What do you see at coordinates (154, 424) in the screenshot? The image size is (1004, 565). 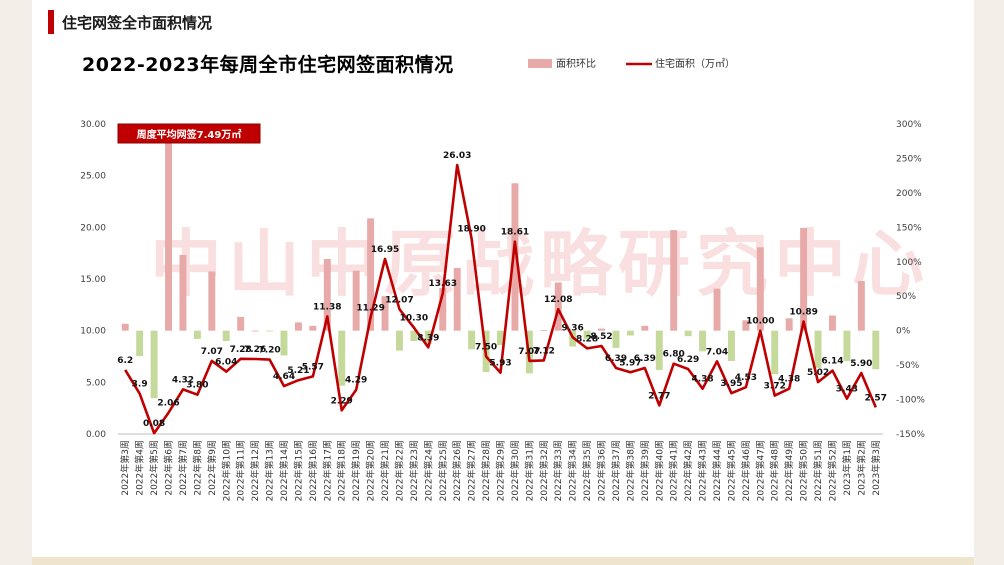 I see `data-label: 0.08` at bounding box center [154, 424].